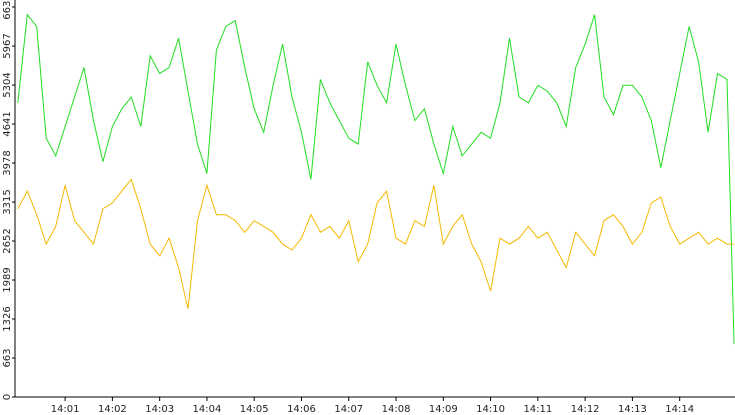  Describe the element at coordinates (490, 409) in the screenshot. I see `x-tick-label: 14:10` at that location.